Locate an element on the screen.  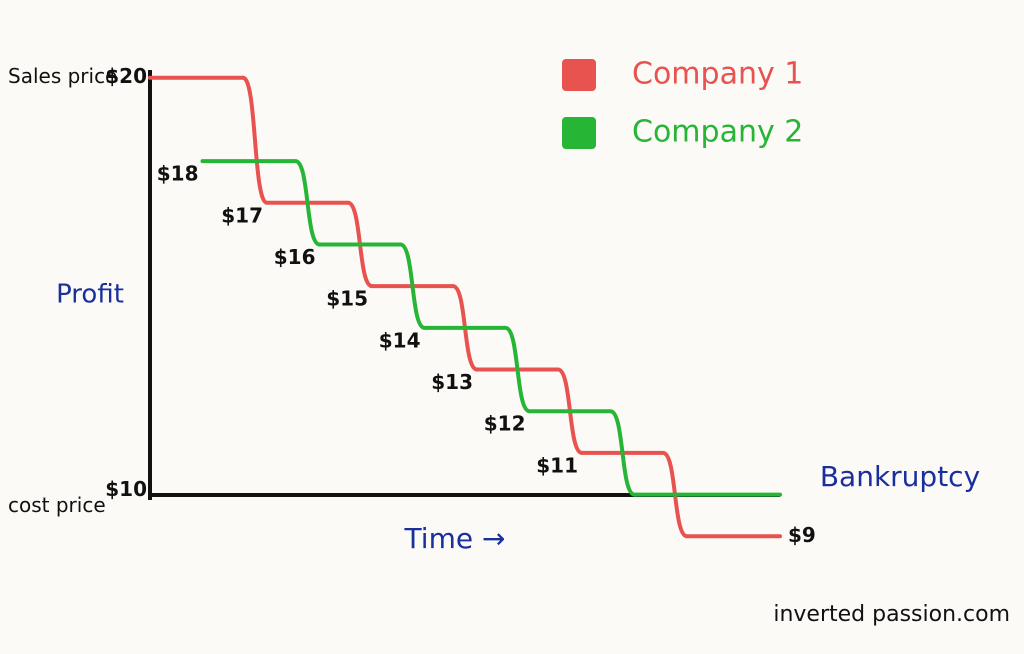
value-label: $20 is located at coordinates (126, 76).